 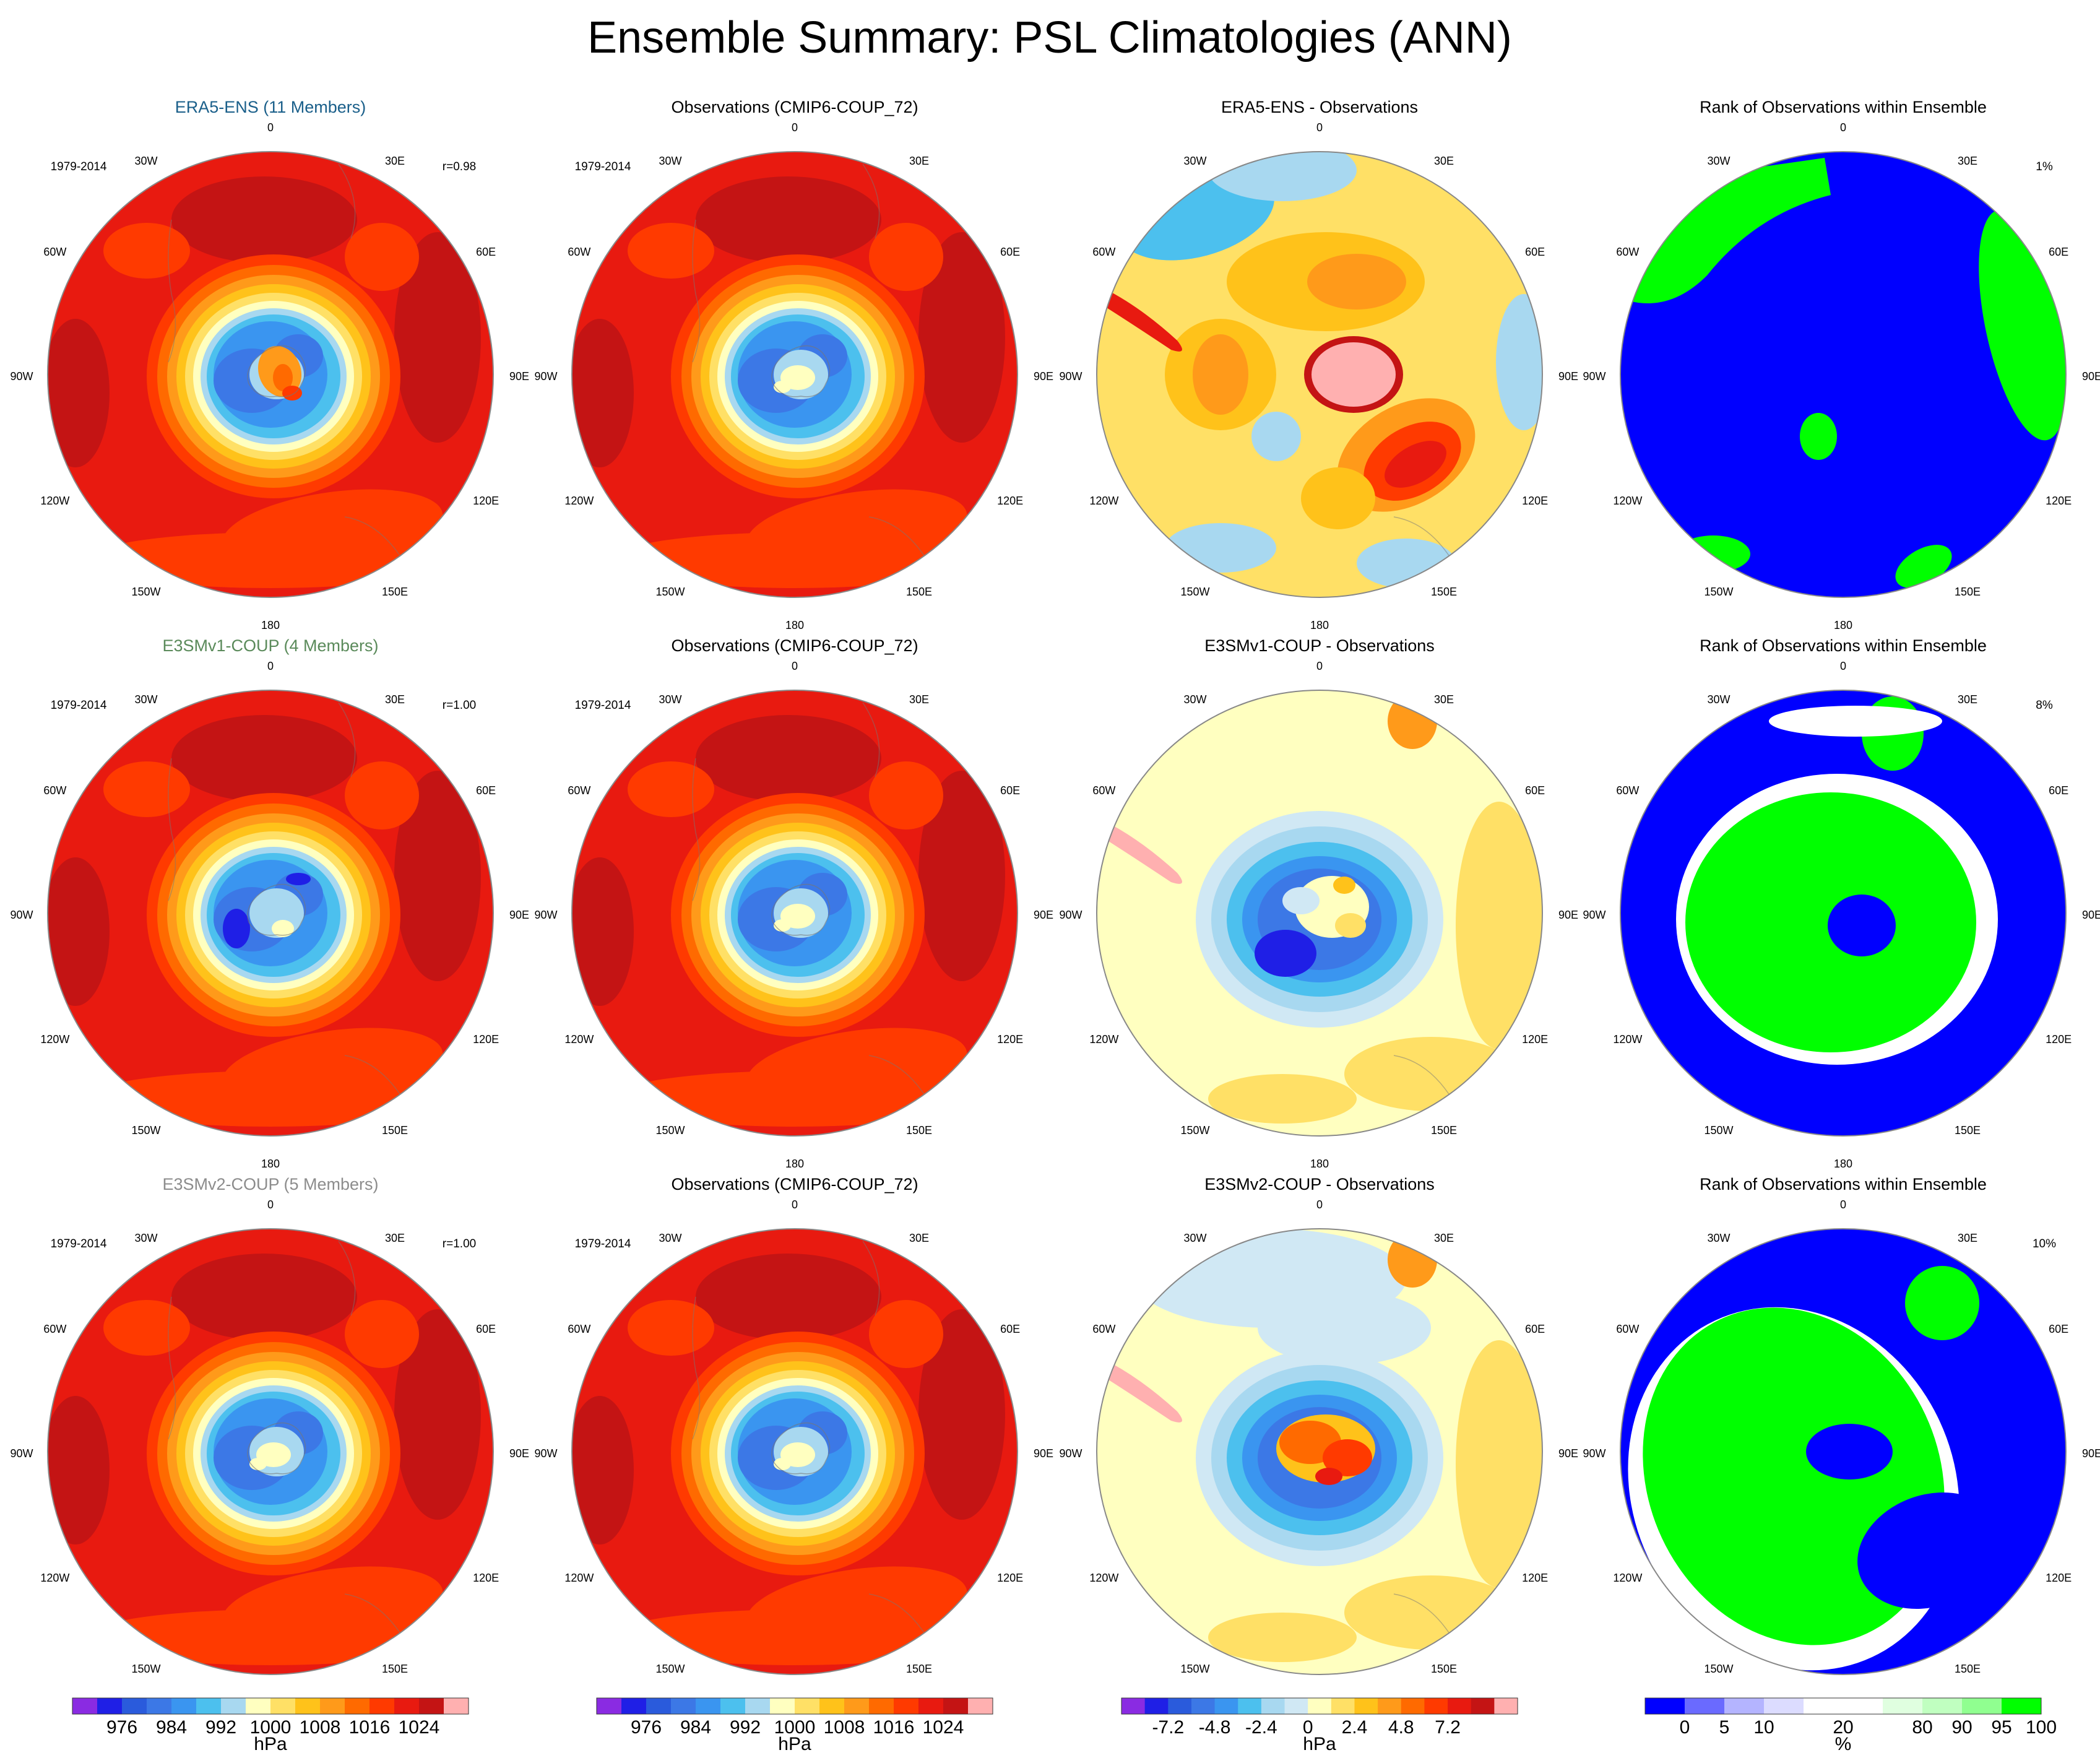 What do you see at coordinates (270, 625) in the screenshot?
I see `longitude-label: 180` at bounding box center [270, 625].